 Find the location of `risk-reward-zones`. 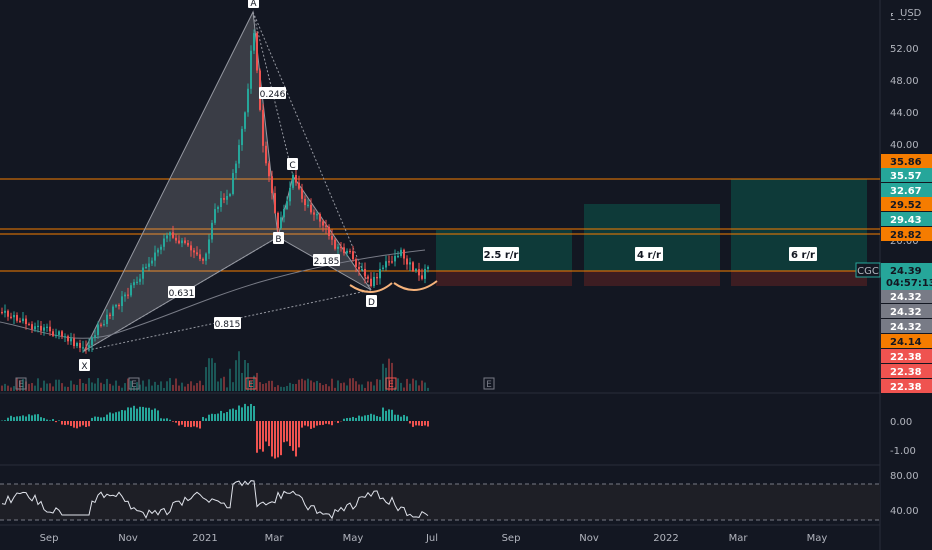

risk-reward-zones is located at coordinates (651, 232).